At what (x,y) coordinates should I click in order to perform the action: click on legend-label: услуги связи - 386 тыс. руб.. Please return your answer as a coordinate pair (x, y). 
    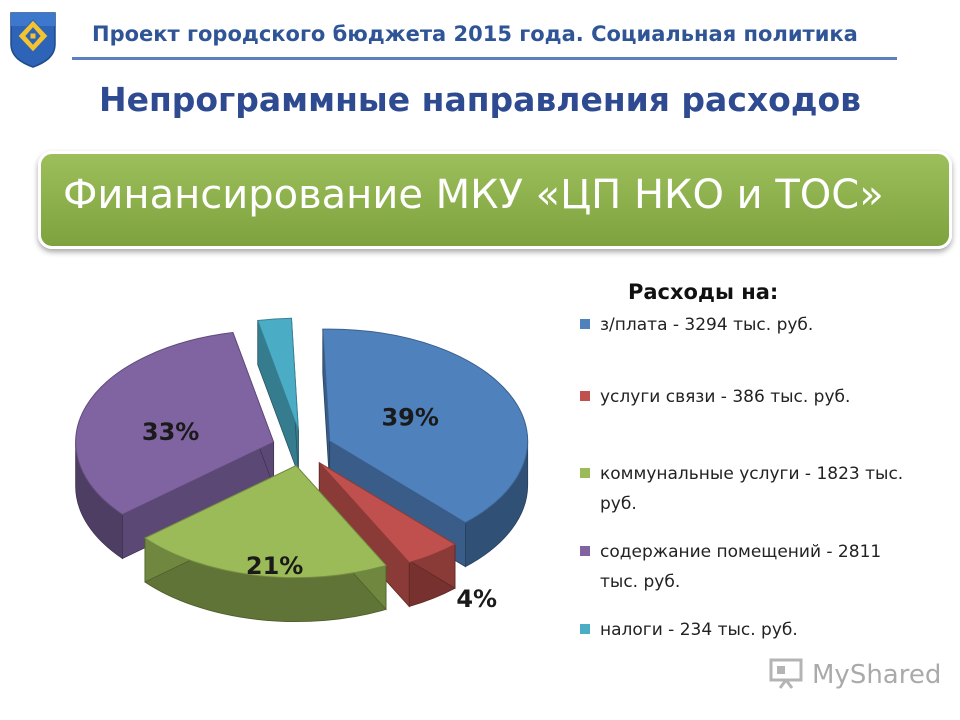
    Looking at the image, I should click on (725, 397).